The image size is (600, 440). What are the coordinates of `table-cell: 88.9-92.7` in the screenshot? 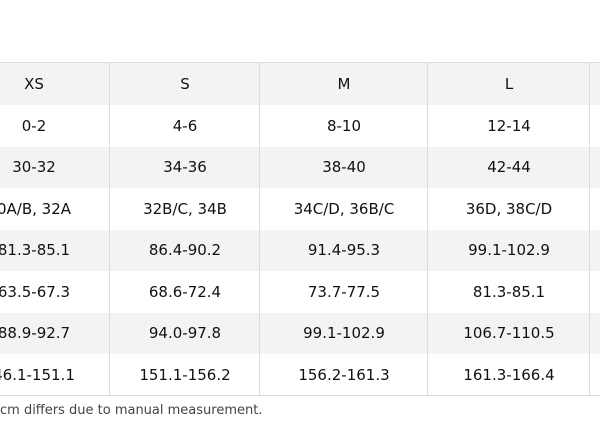 It's located at (35, 333).